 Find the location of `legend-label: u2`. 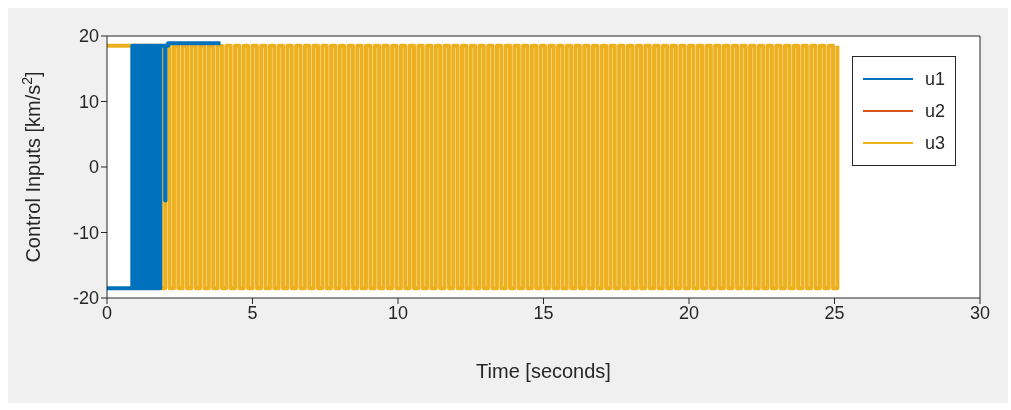

legend-label: u2 is located at coordinates (934, 111).